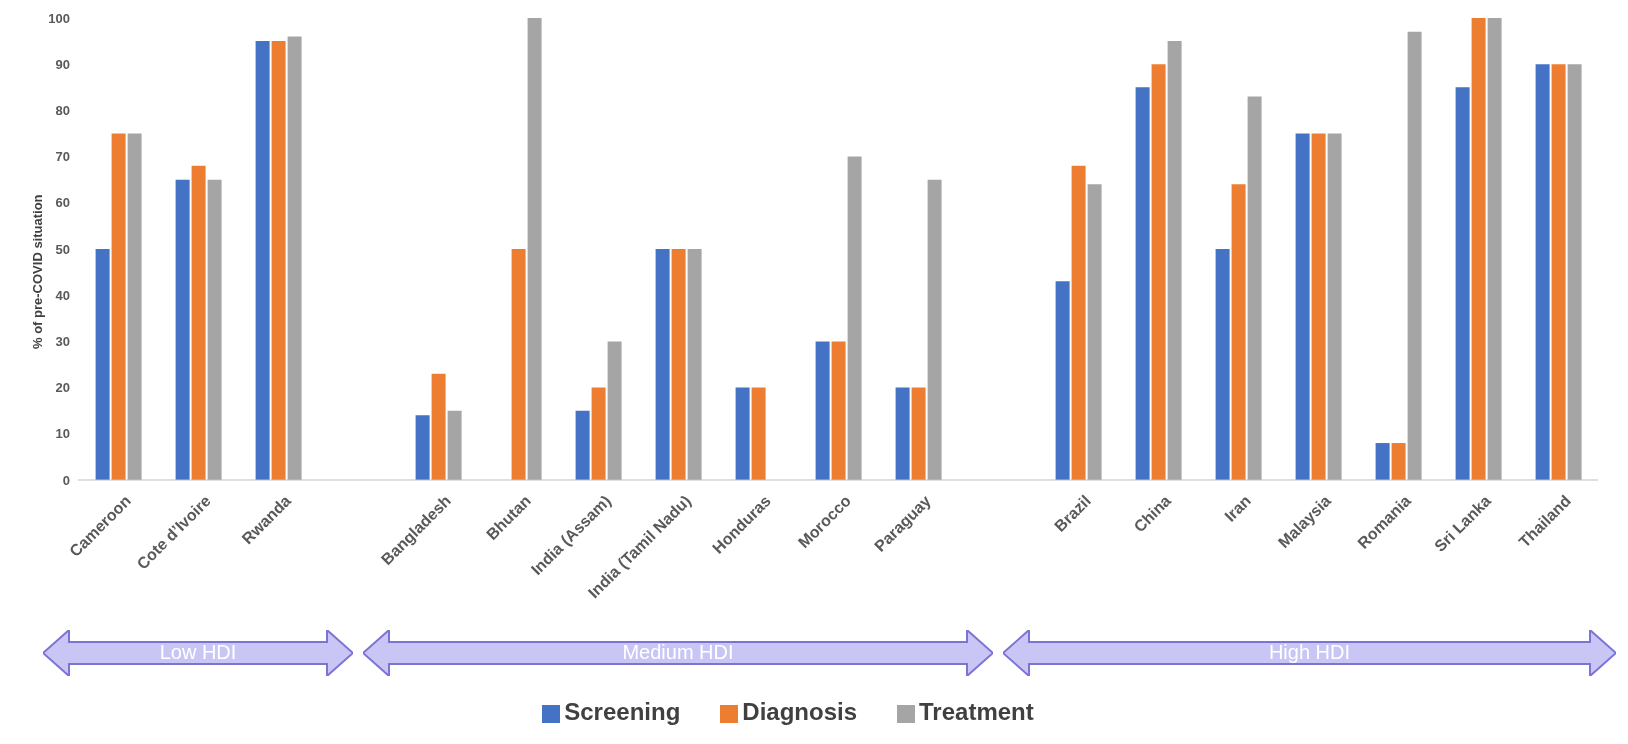  I want to click on text: Medium HDI, so click(678, 652).